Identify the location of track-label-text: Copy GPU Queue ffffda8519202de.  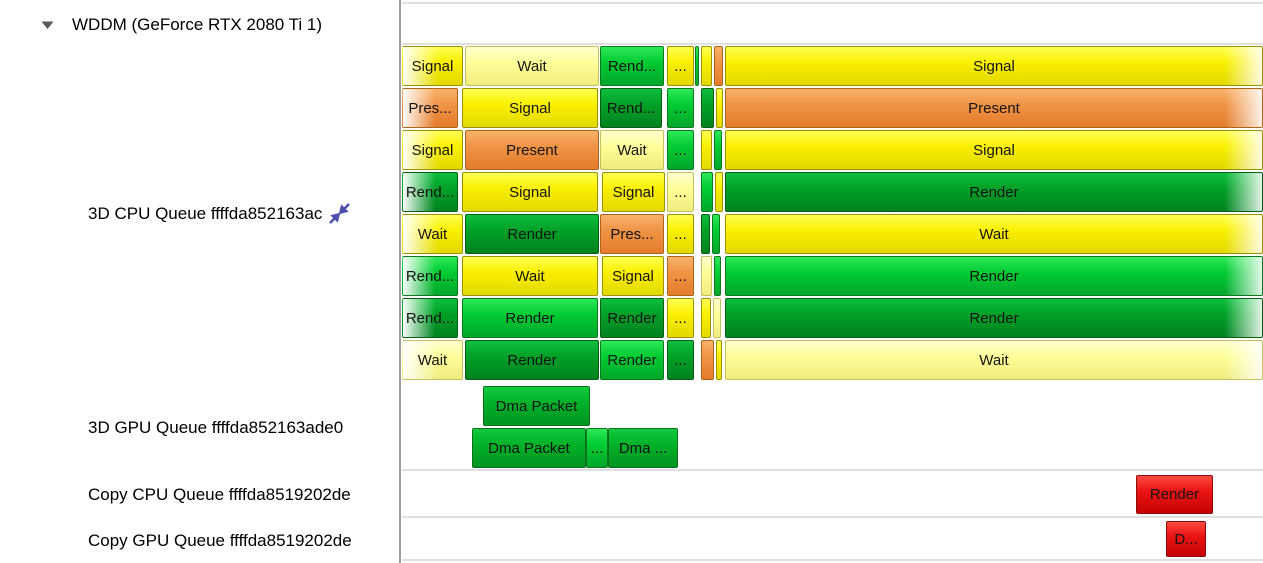
(220, 540).